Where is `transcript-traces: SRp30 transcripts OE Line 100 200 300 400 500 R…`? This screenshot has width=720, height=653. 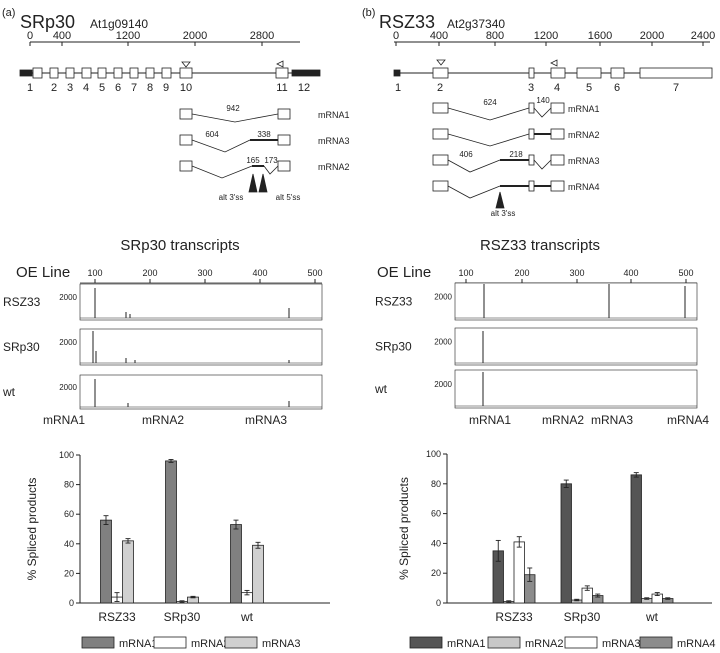 transcript-traces: SRp30 transcripts OE Line 100 200 300 400 500 R… is located at coordinates (162, 332).